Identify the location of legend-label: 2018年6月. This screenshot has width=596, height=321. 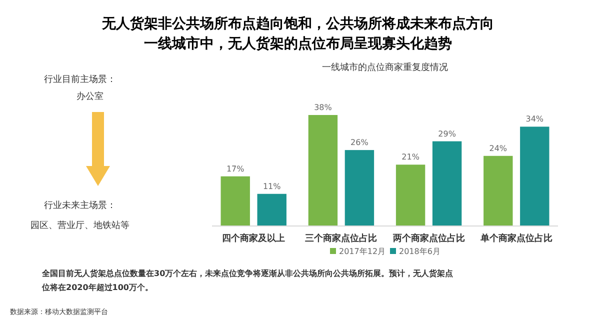
(419, 251).